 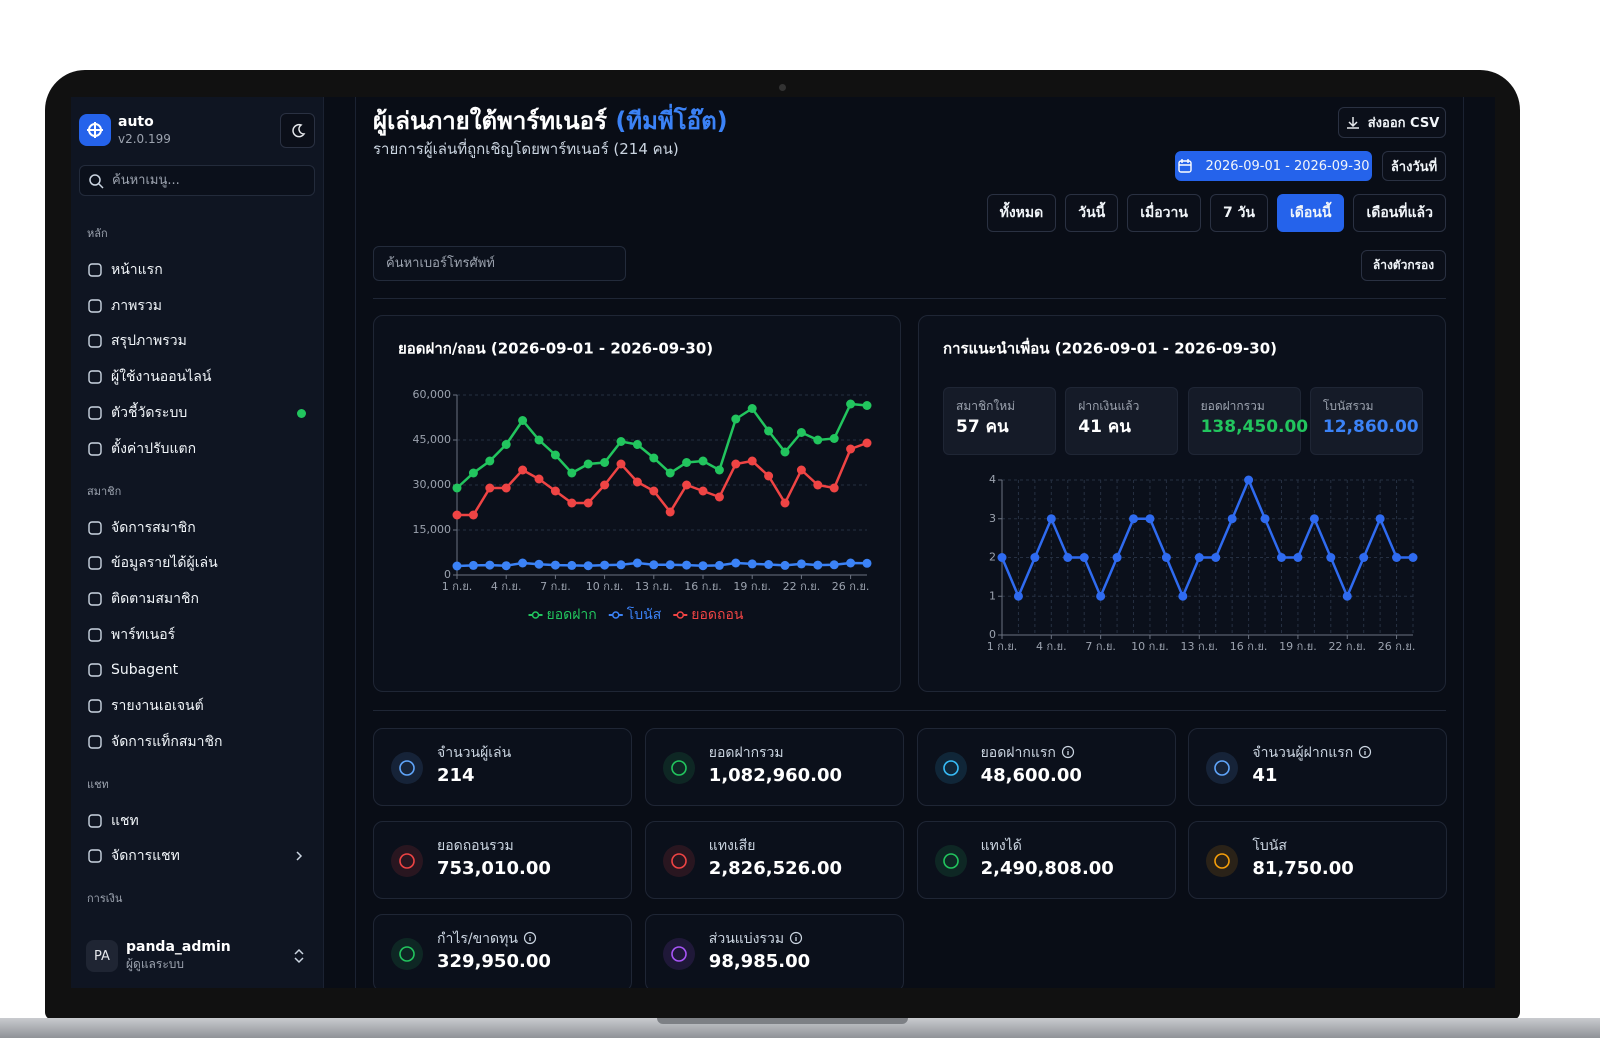 I want to click on nav-item: จัดการสมาชิก, so click(x=197, y=528).